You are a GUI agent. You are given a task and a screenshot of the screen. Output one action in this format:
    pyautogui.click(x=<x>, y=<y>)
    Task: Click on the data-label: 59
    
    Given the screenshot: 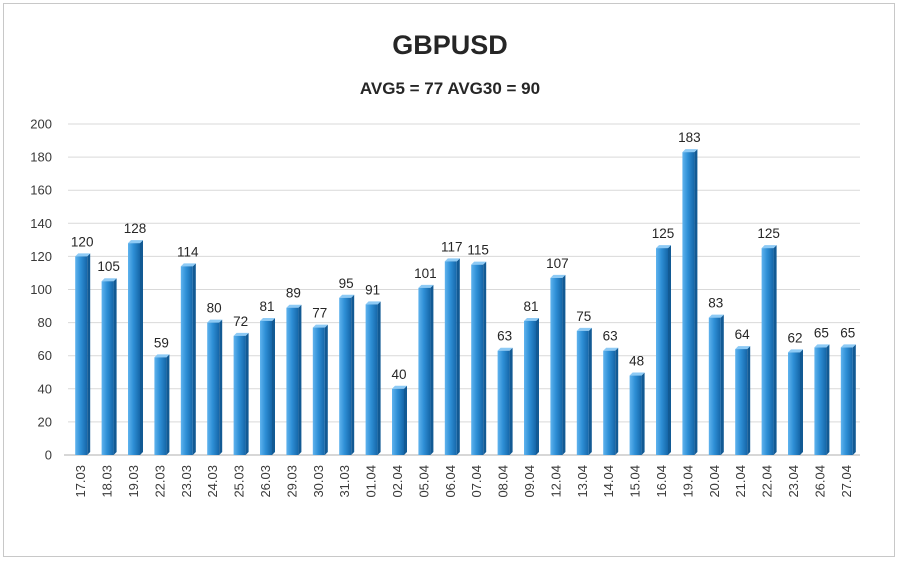 What is the action you would take?
    pyautogui.click(x=161, y=342)
    